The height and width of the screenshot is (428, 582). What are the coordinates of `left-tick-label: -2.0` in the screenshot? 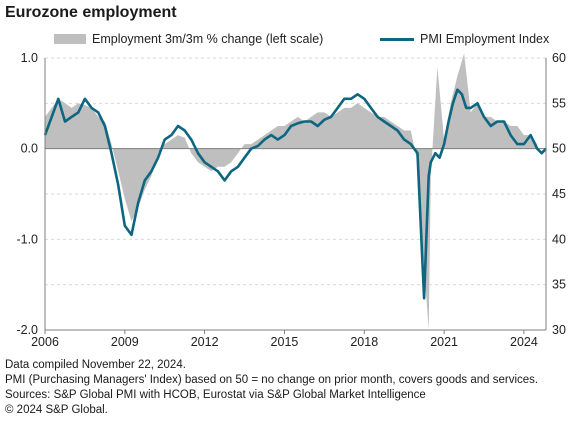 It's located at (27, 330).